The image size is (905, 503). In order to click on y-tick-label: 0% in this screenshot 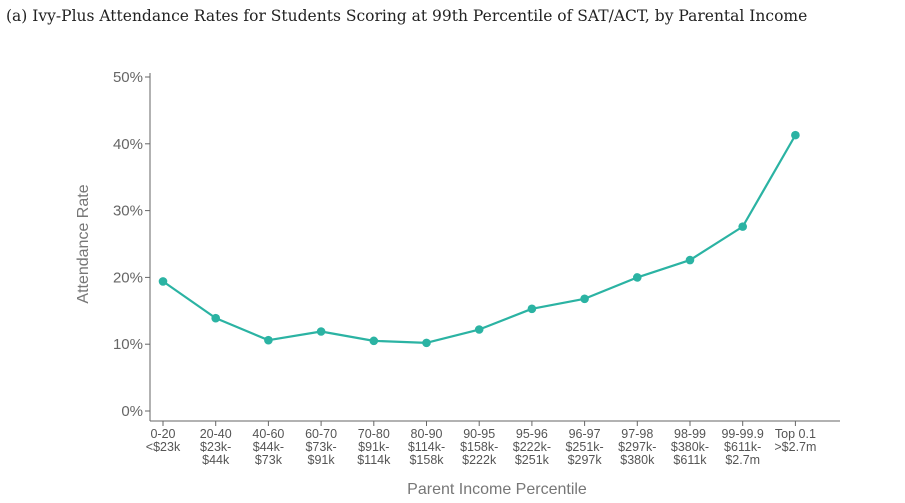, I will do `click(132, 411)`.